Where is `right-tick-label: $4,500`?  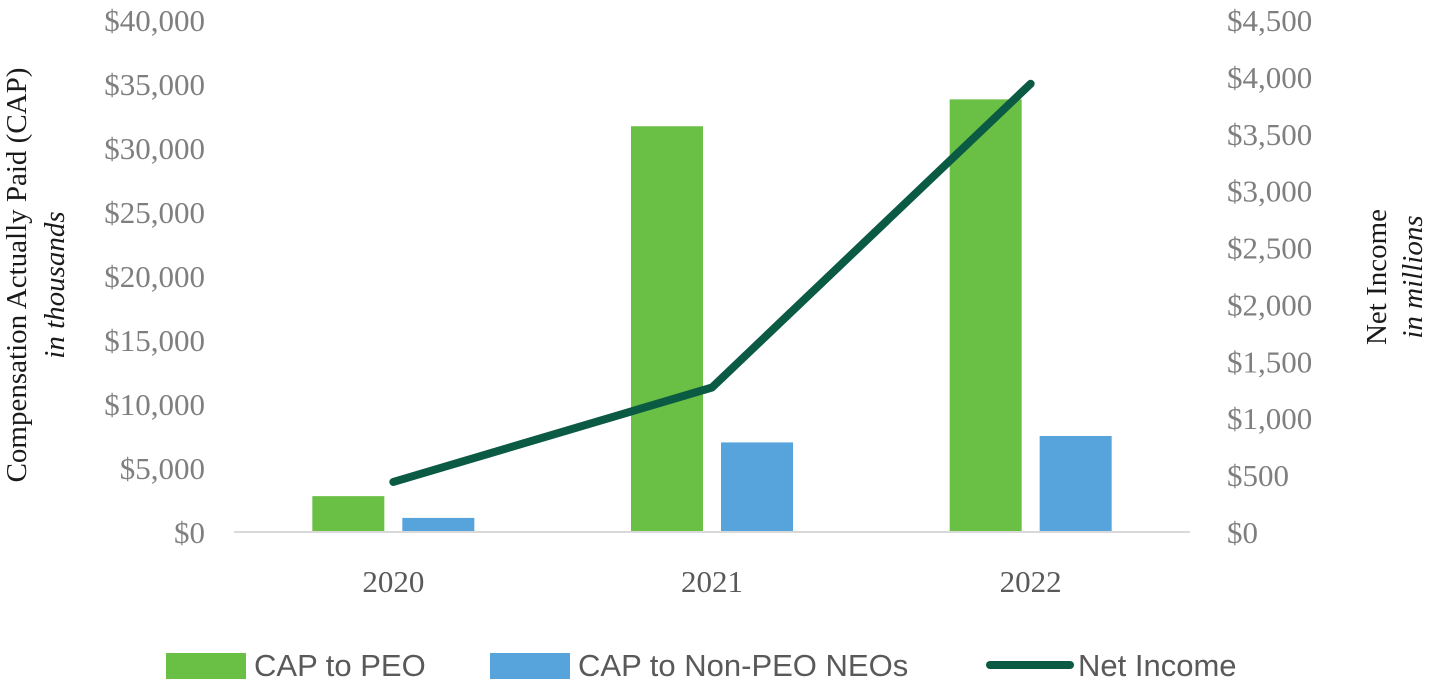 right-tick-label: $4,500 is located at coordinates (1269, 20).